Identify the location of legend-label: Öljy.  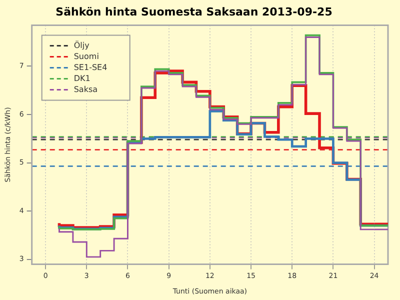
(82, 45).